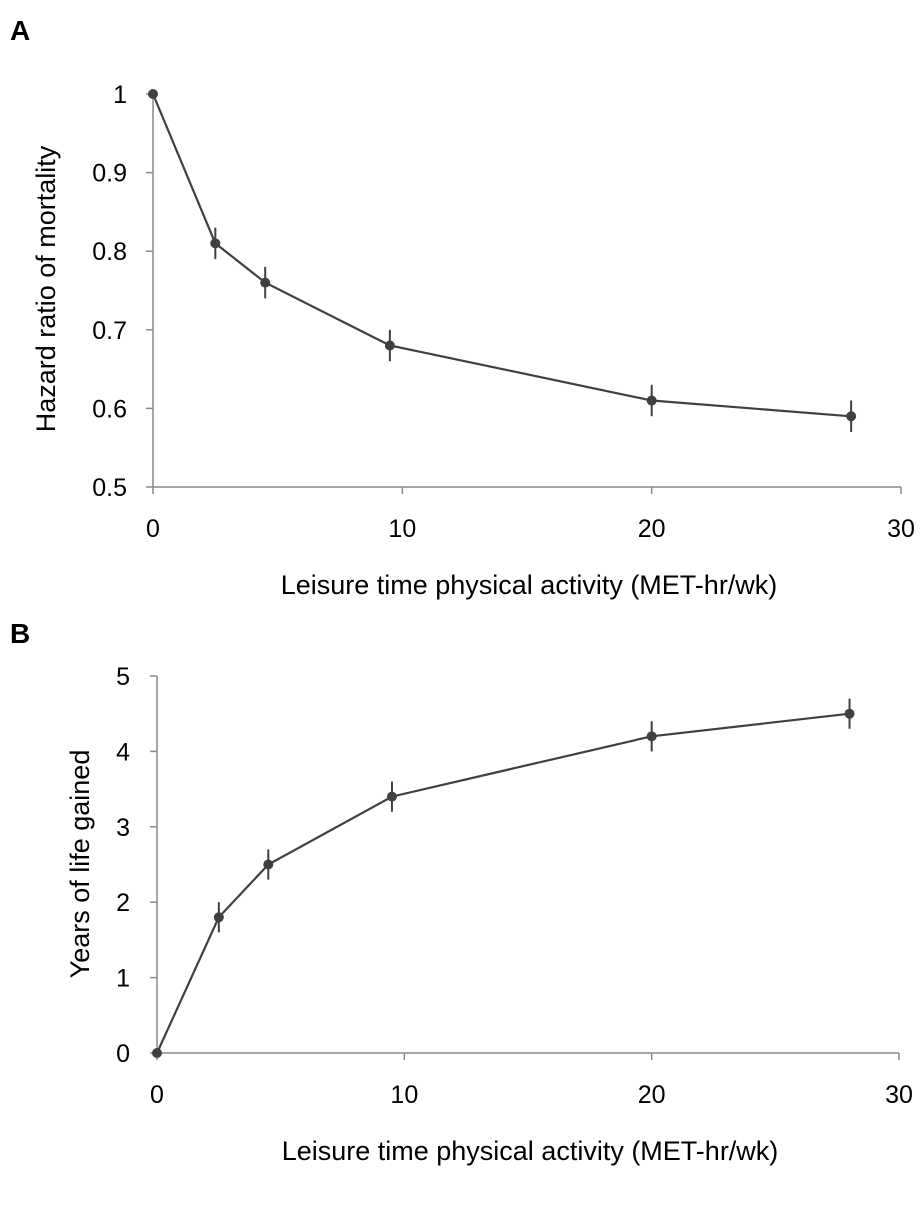  Describe the element at coordinates (109, 174) in the screenshot. I see `y-tick-label: 0.9` at that location.